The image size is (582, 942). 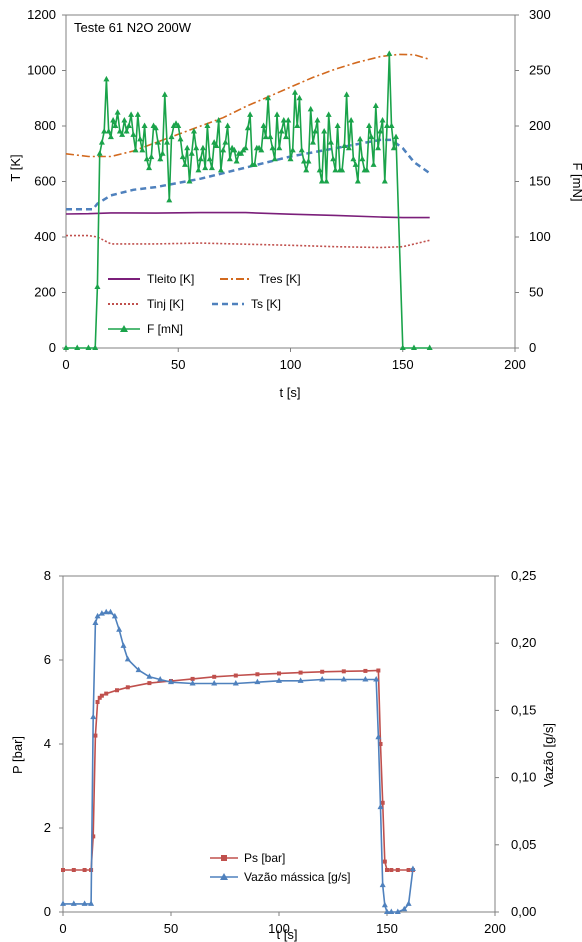 What do you see at coordinates (17, 755) in the screenshot?
I see `y-axis-label: P [bar]` at bounding box center [17, 755].